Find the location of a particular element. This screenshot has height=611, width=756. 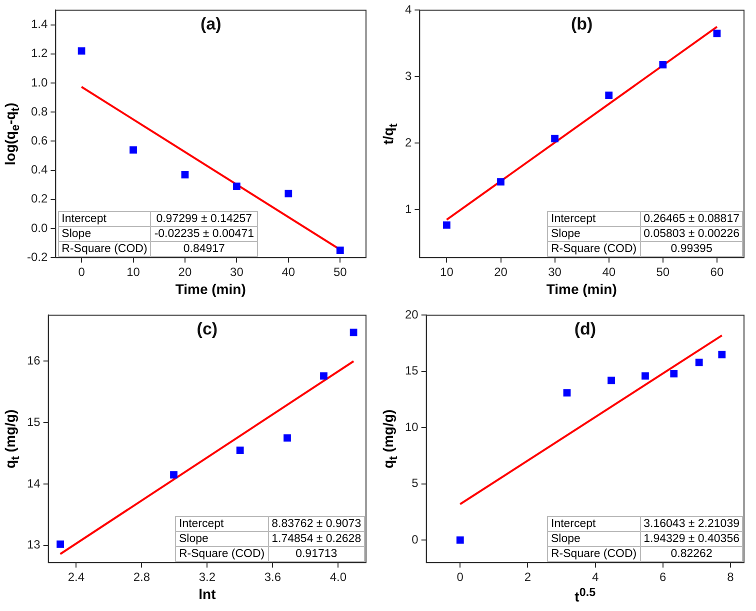

y-tick-label: 1 is located at coordinates (408, 209).